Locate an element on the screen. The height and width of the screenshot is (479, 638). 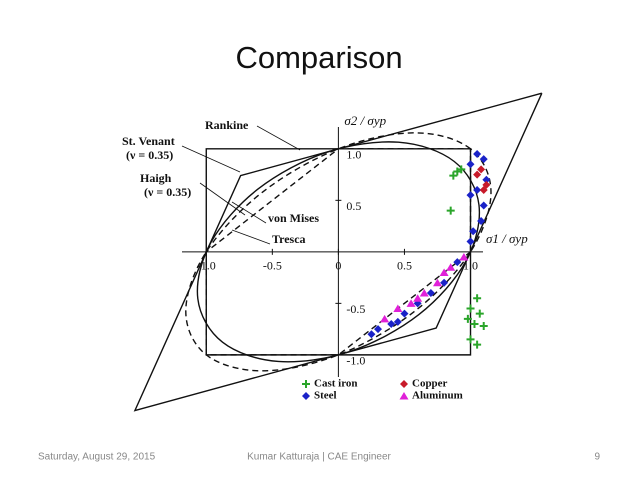
y-tick-label: -0.5 is located at coordinates (355, 309).